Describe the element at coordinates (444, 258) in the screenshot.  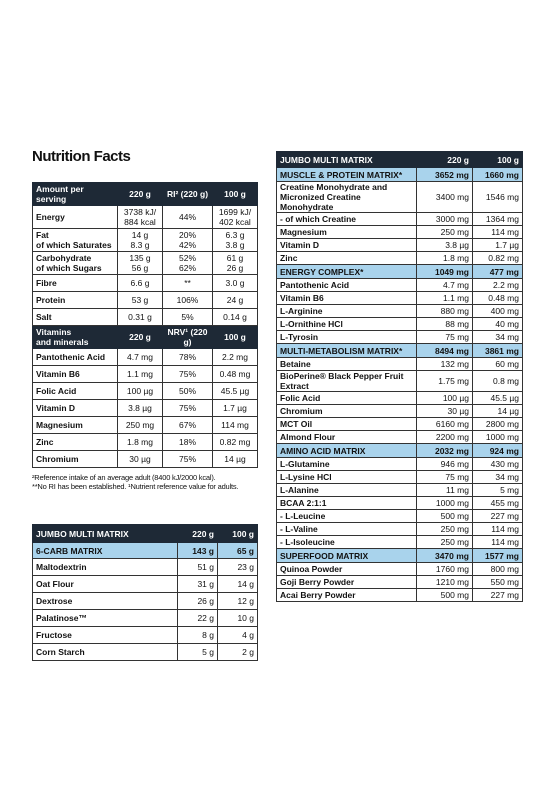
I see `table-row-value: 1.8 mg` at that location.